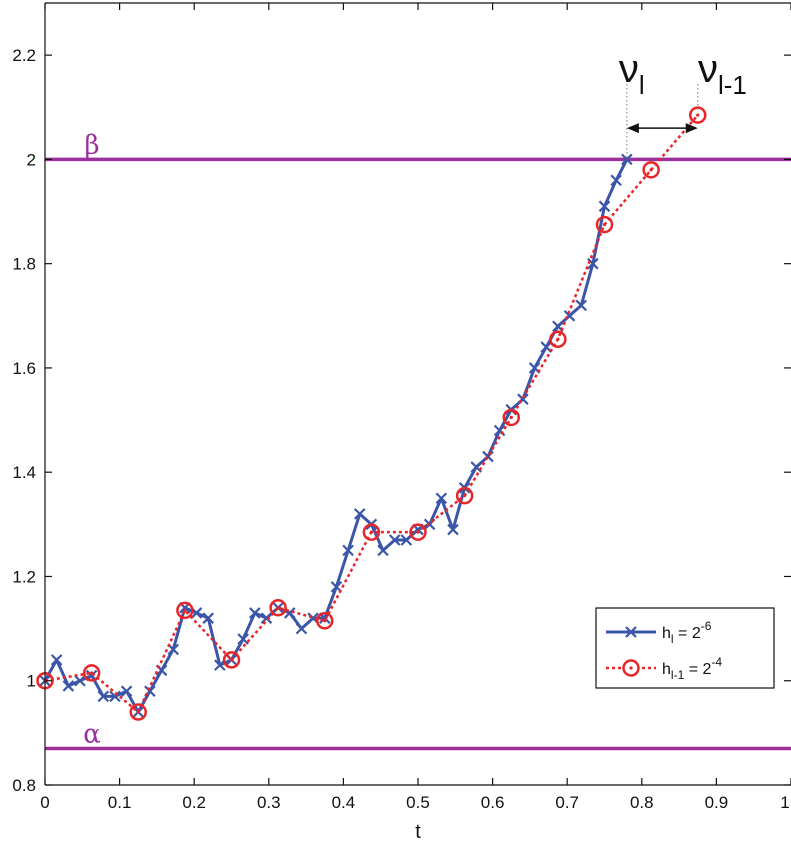  I want to click on arrowhead-left, so click(632, 128).